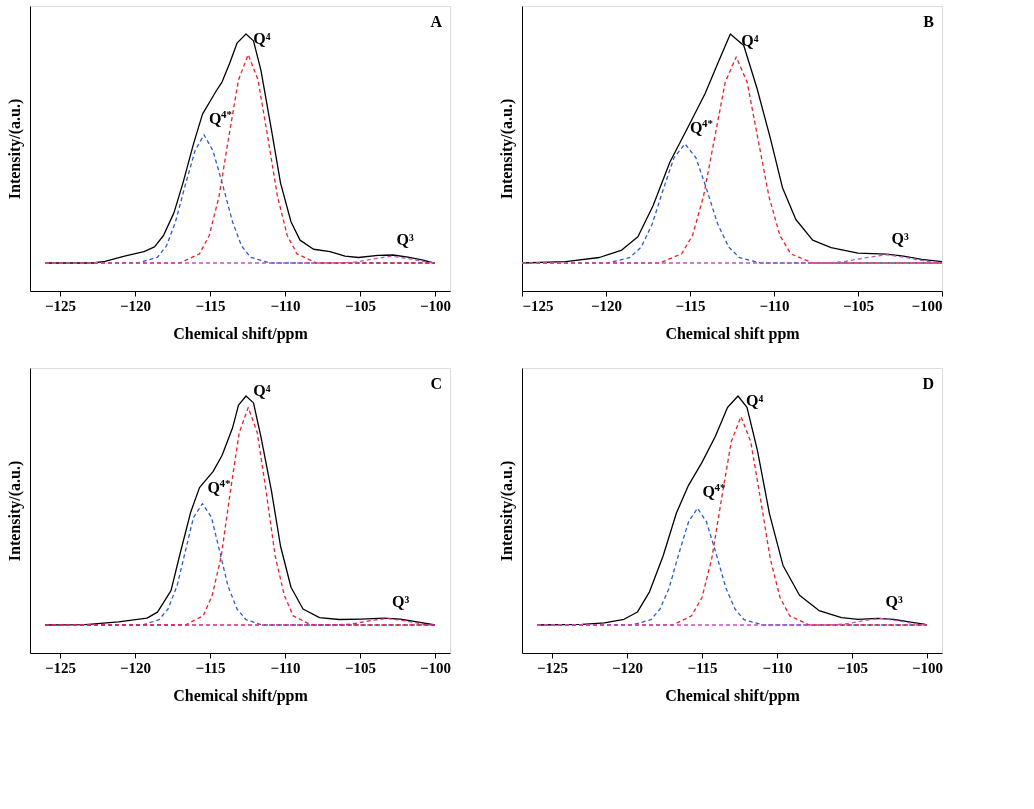 The width and height of the screenshot is (1034, 809). What do you see at coordinates (436, 21) in the screenshot?
I see `chart-title: A` at bounding box center [436, 21].